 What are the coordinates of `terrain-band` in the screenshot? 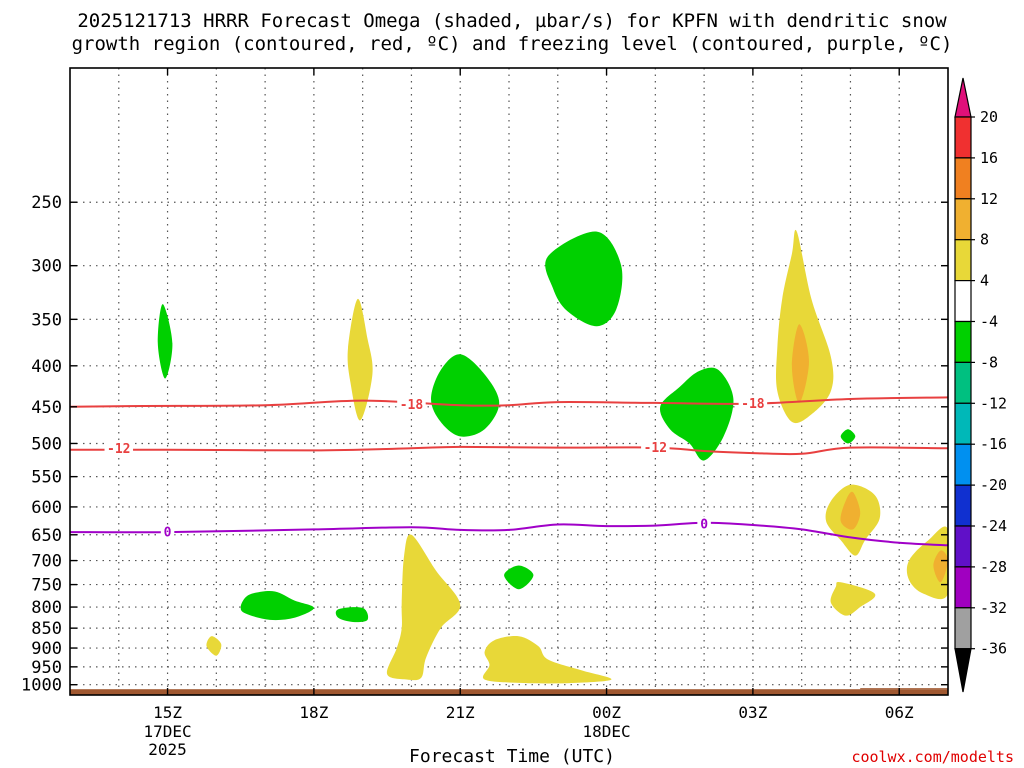 It's located at (509, 692).